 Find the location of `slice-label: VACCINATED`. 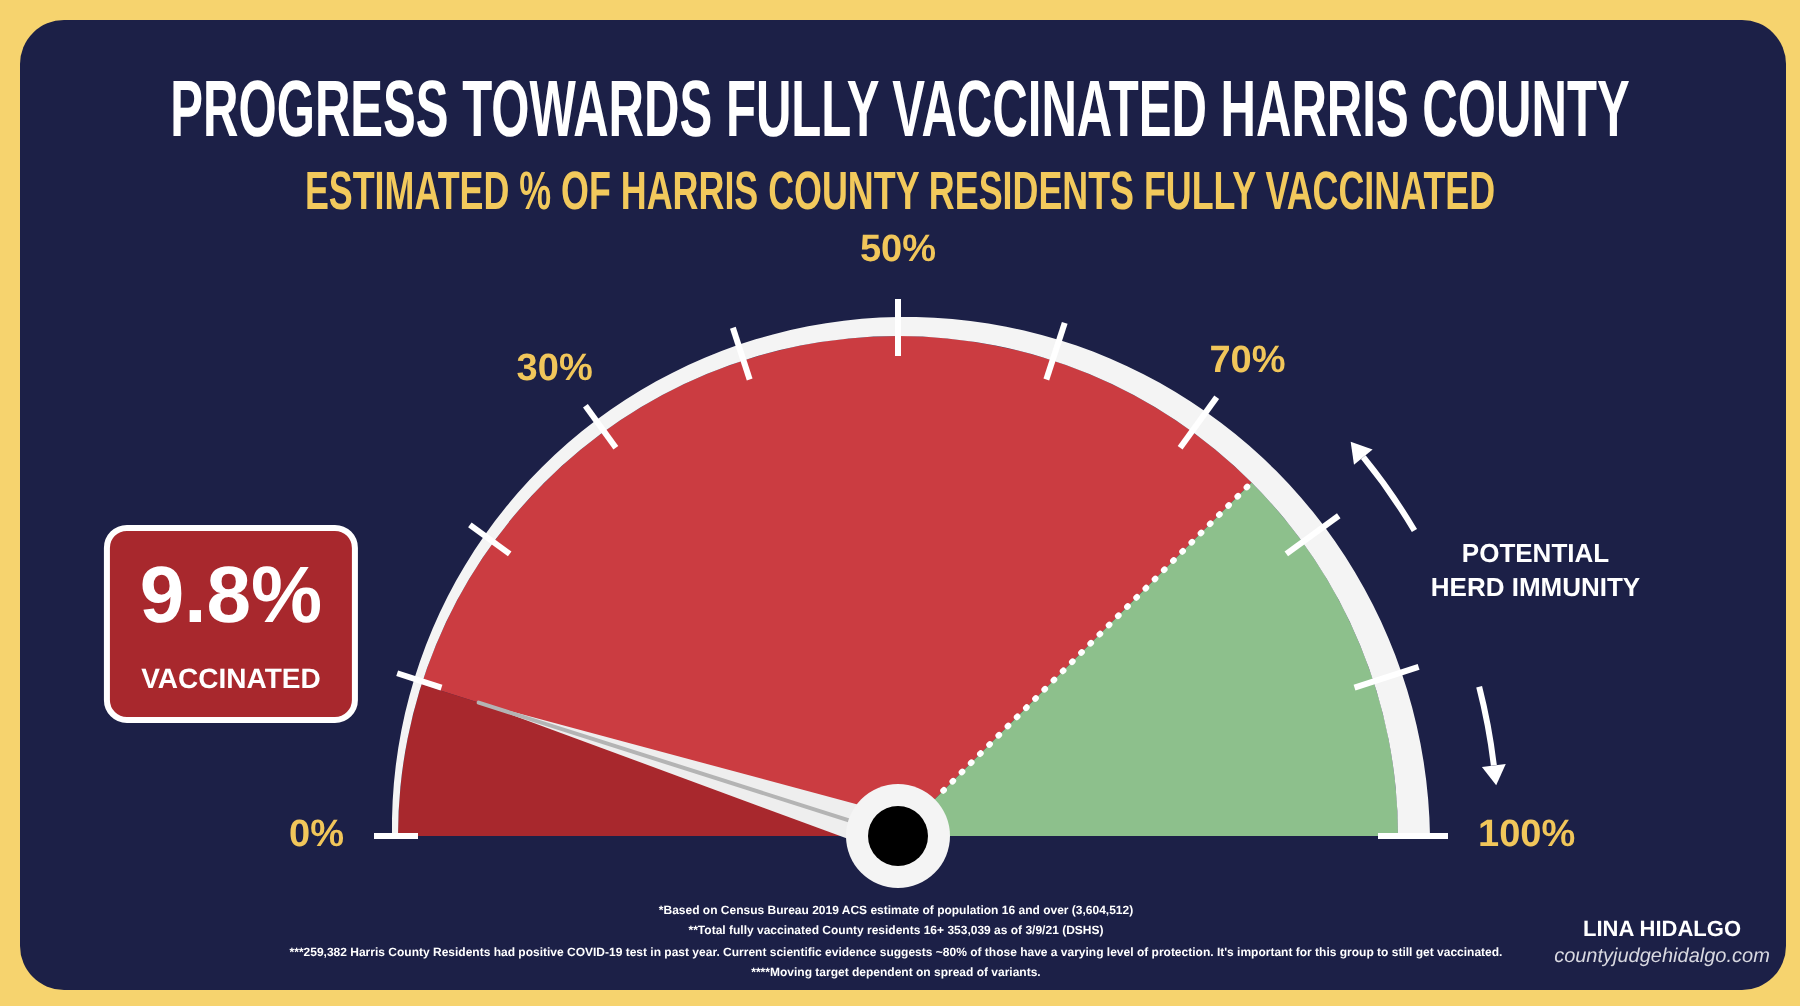

slice-label: VACCINATED is located at coordinates (231, 677).